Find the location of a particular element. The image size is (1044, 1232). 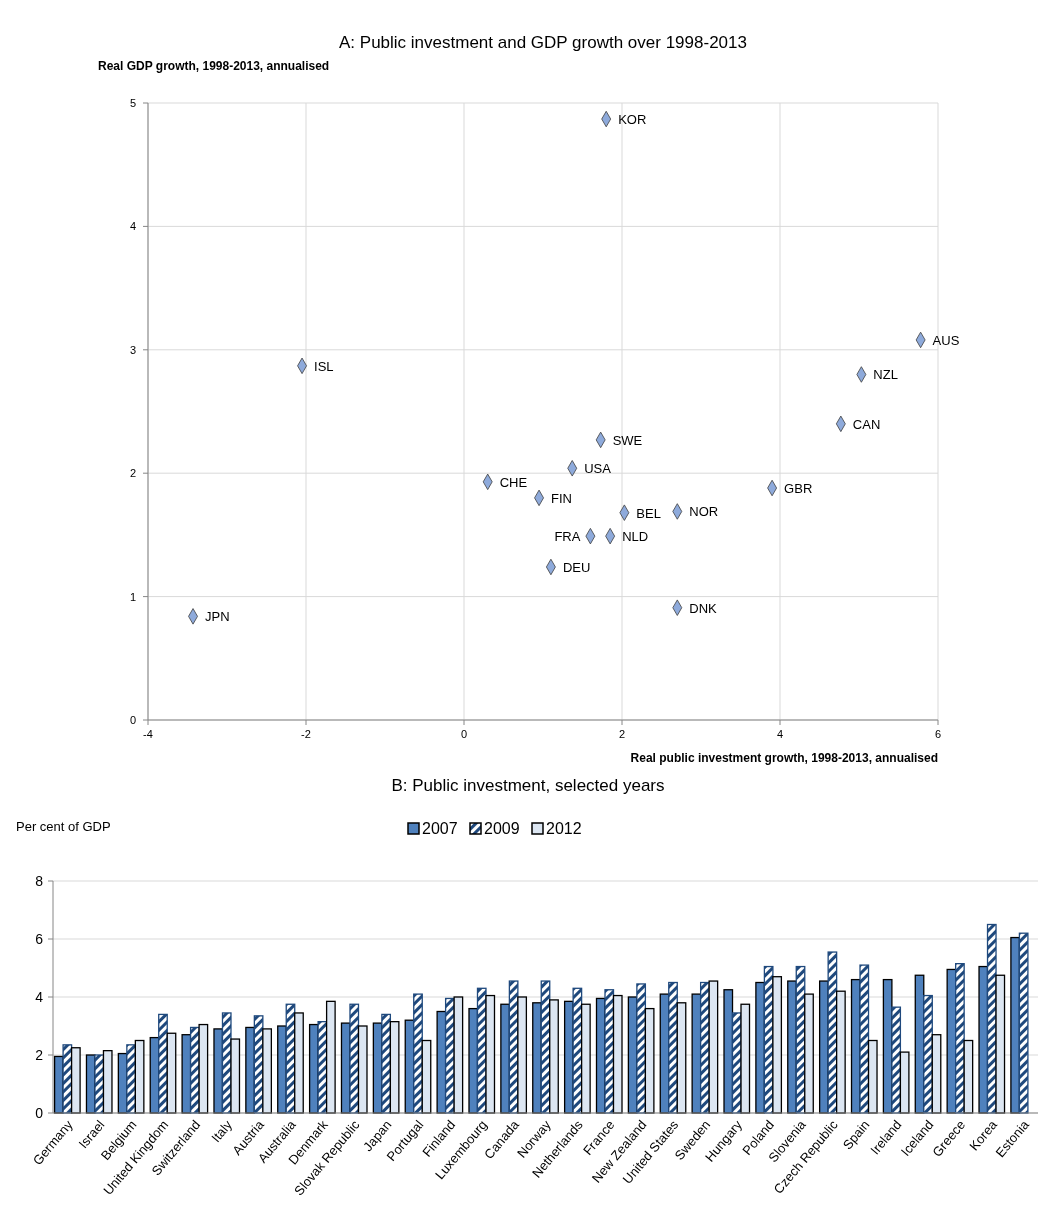

annotation: KOR is located at coordinates (632, 120).